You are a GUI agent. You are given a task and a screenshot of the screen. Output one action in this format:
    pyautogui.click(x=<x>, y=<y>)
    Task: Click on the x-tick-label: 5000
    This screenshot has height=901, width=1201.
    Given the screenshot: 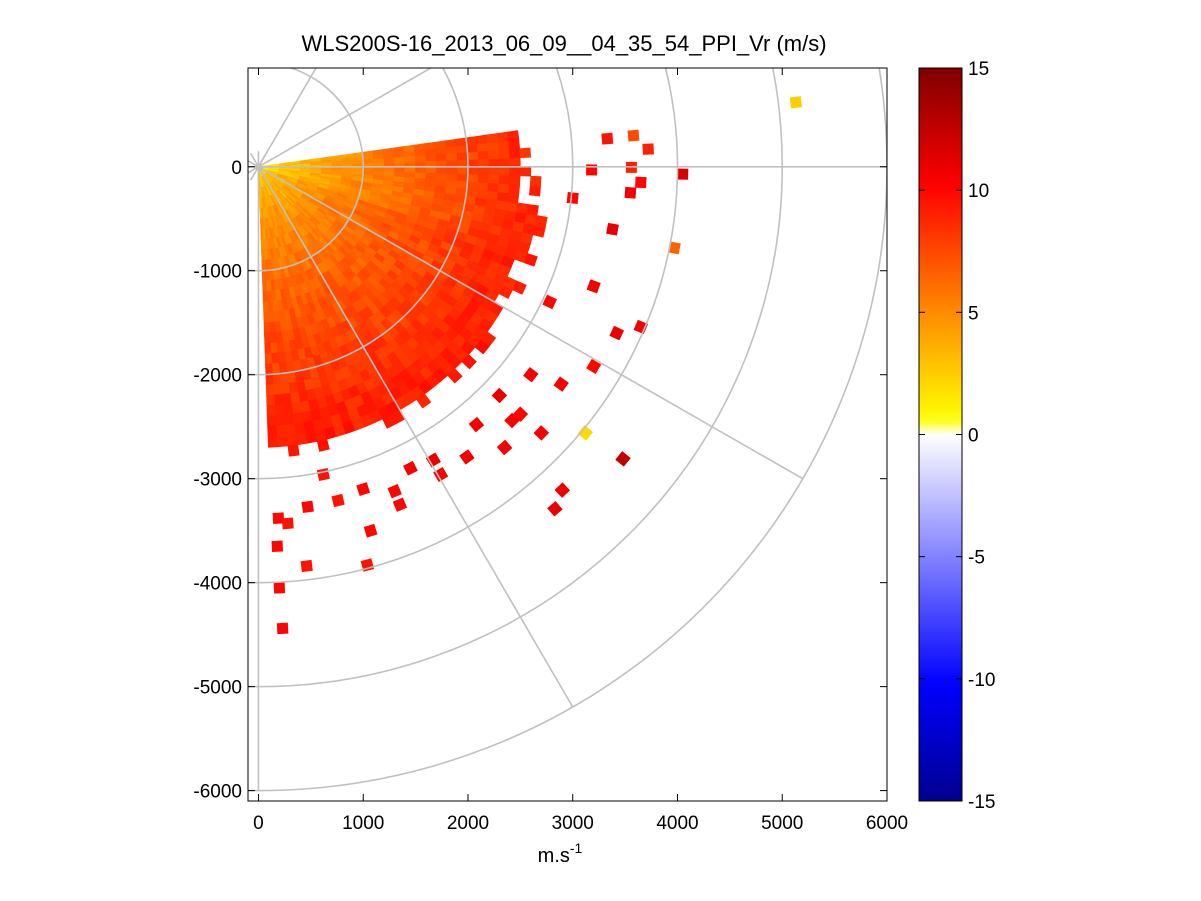 What is the action you would take?
    pyautogui.click(x=782, y=823)
    